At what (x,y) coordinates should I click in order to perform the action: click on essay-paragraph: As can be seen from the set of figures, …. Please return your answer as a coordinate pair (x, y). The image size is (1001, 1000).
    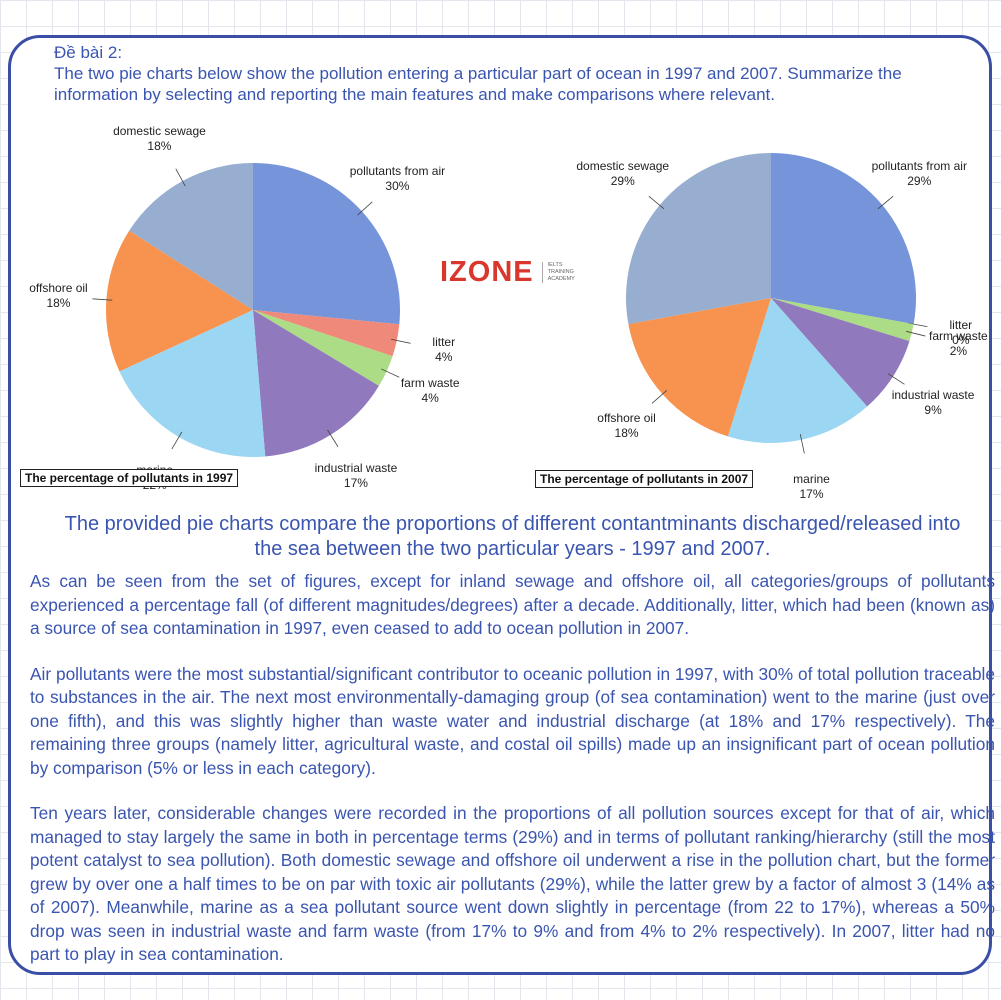
    Looking at the image, I should click on (512, 604).